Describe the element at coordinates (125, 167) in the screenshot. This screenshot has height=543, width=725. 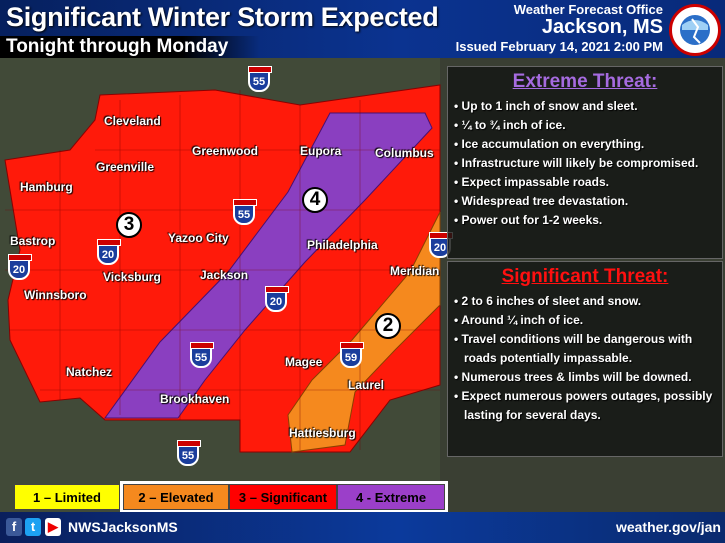
I see `city-label: Greenville` at that location.